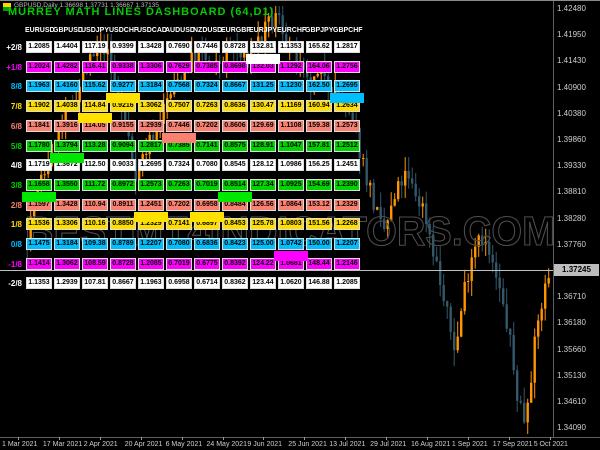  Describe the element at coordinates (431, 444) in the screenshot. I see `time-axis-label: 16 Aug 2021` at that location.